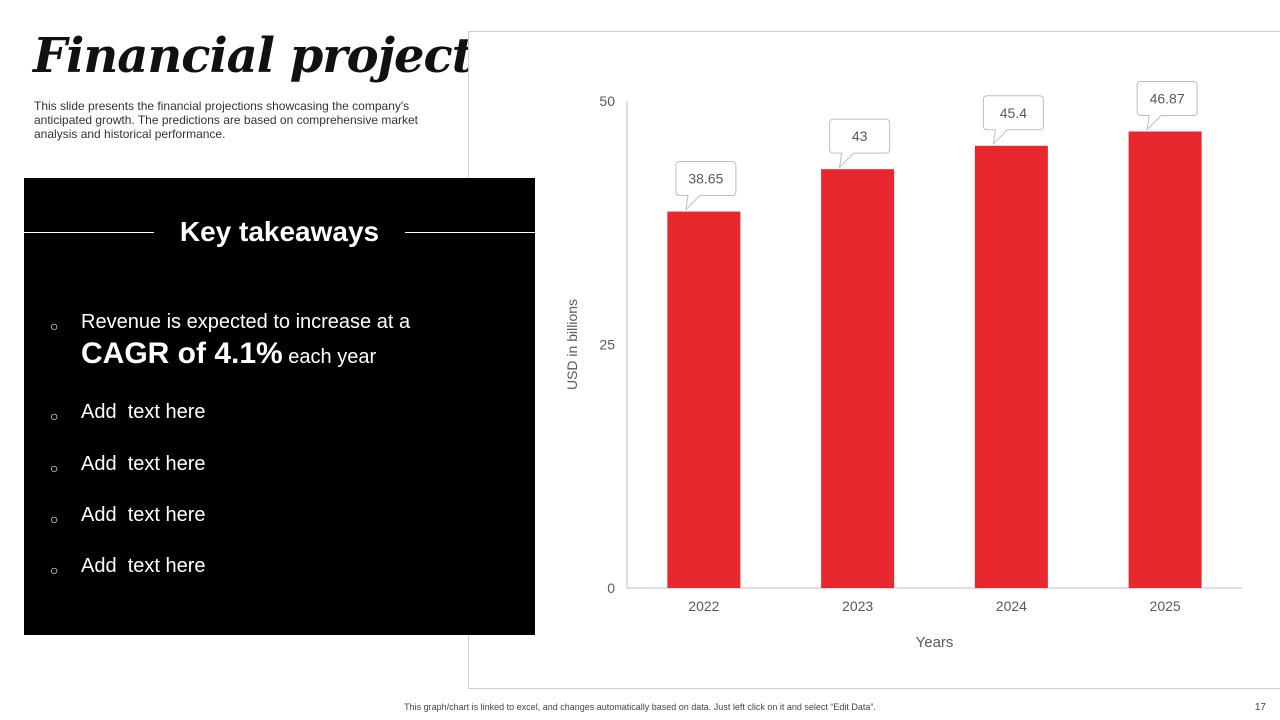 Image resolution: width=1280 pixels, height=720 pixels. I want to click on header-divider-left, so click(89, 232).